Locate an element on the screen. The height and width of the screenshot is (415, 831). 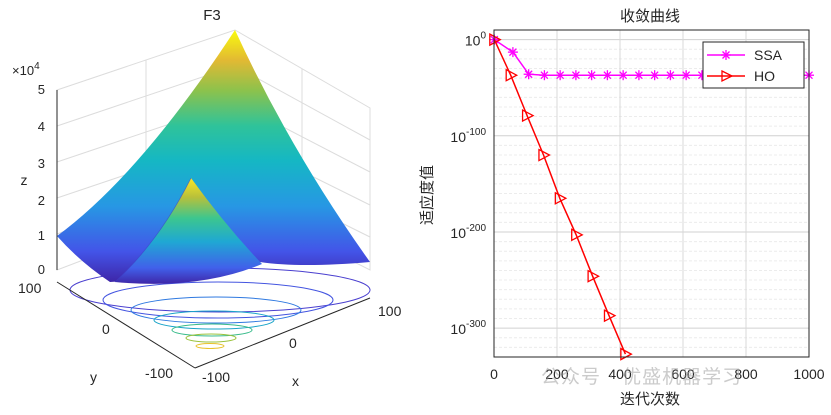
z-axis-label: z is located at coordinates (24, 180).